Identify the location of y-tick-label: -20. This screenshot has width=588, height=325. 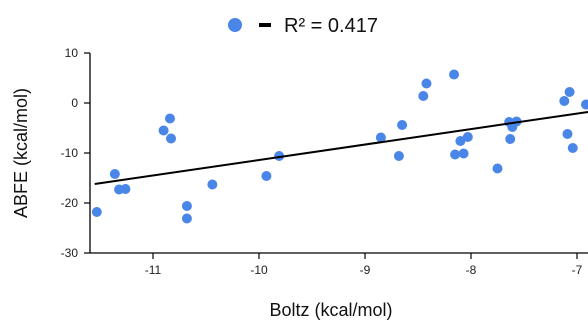
(70, 203).